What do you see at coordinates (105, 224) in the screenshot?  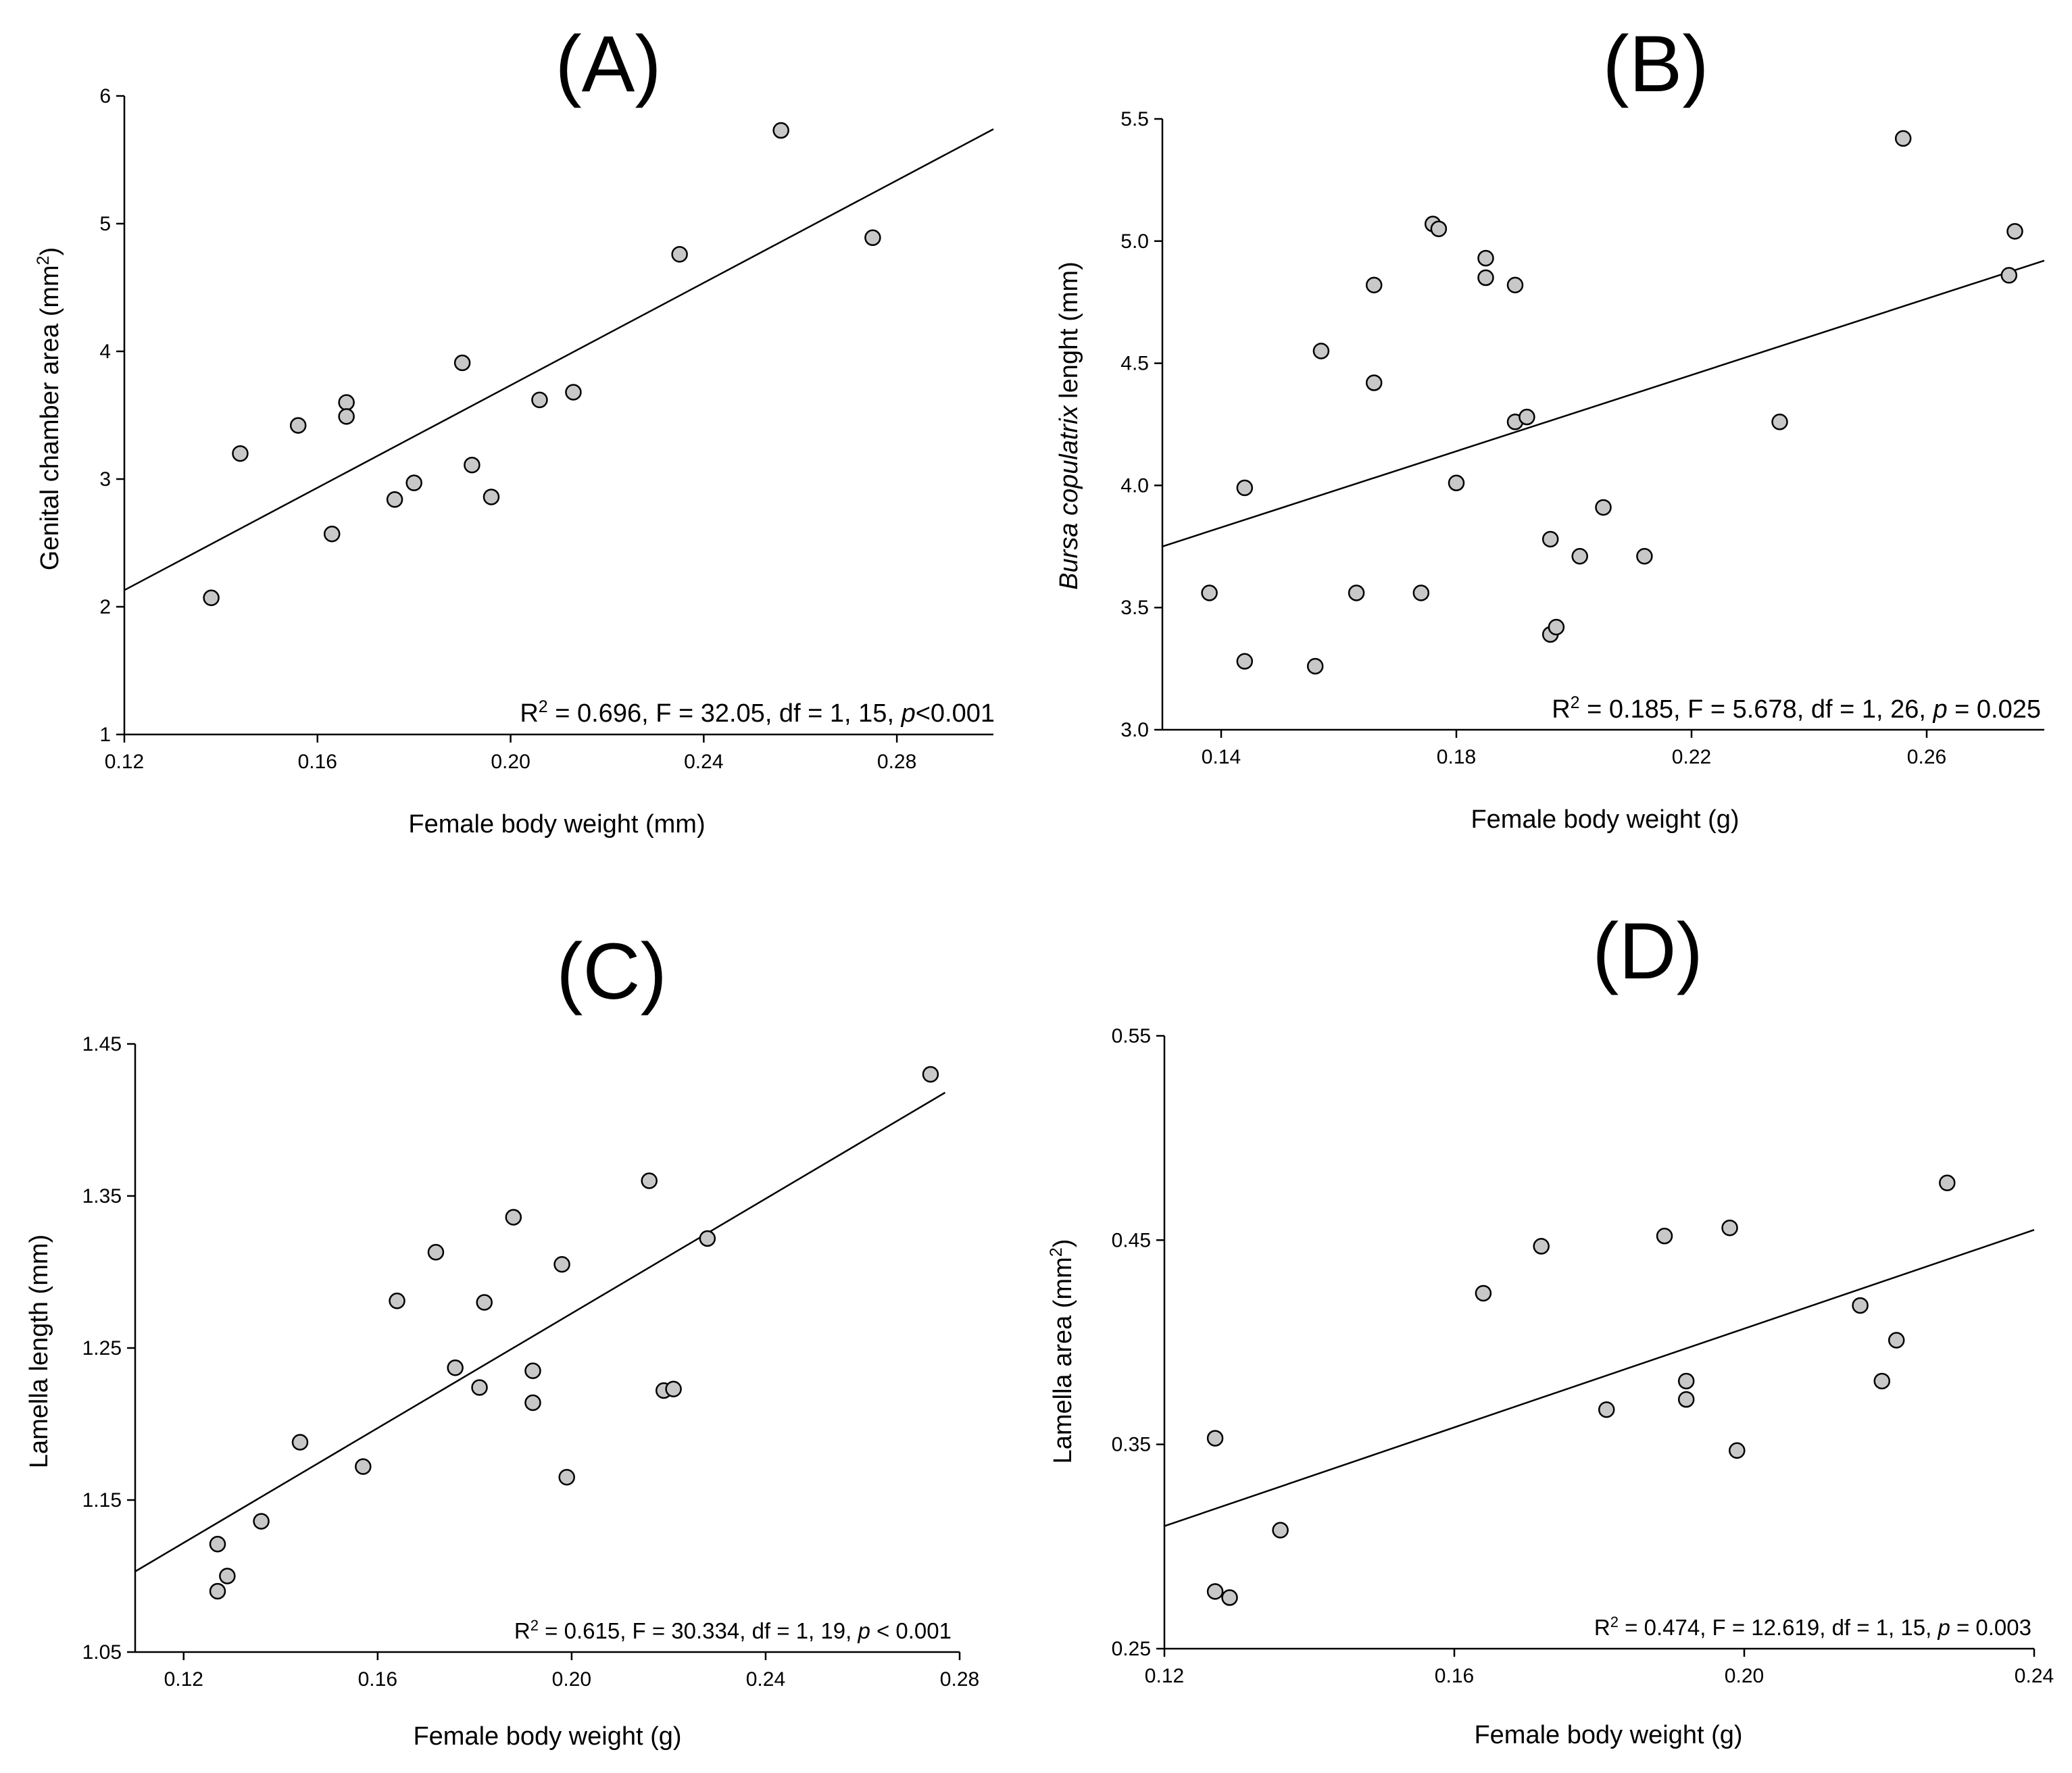 I see `y-tick-label: 5` at bounding box center [105, 224].